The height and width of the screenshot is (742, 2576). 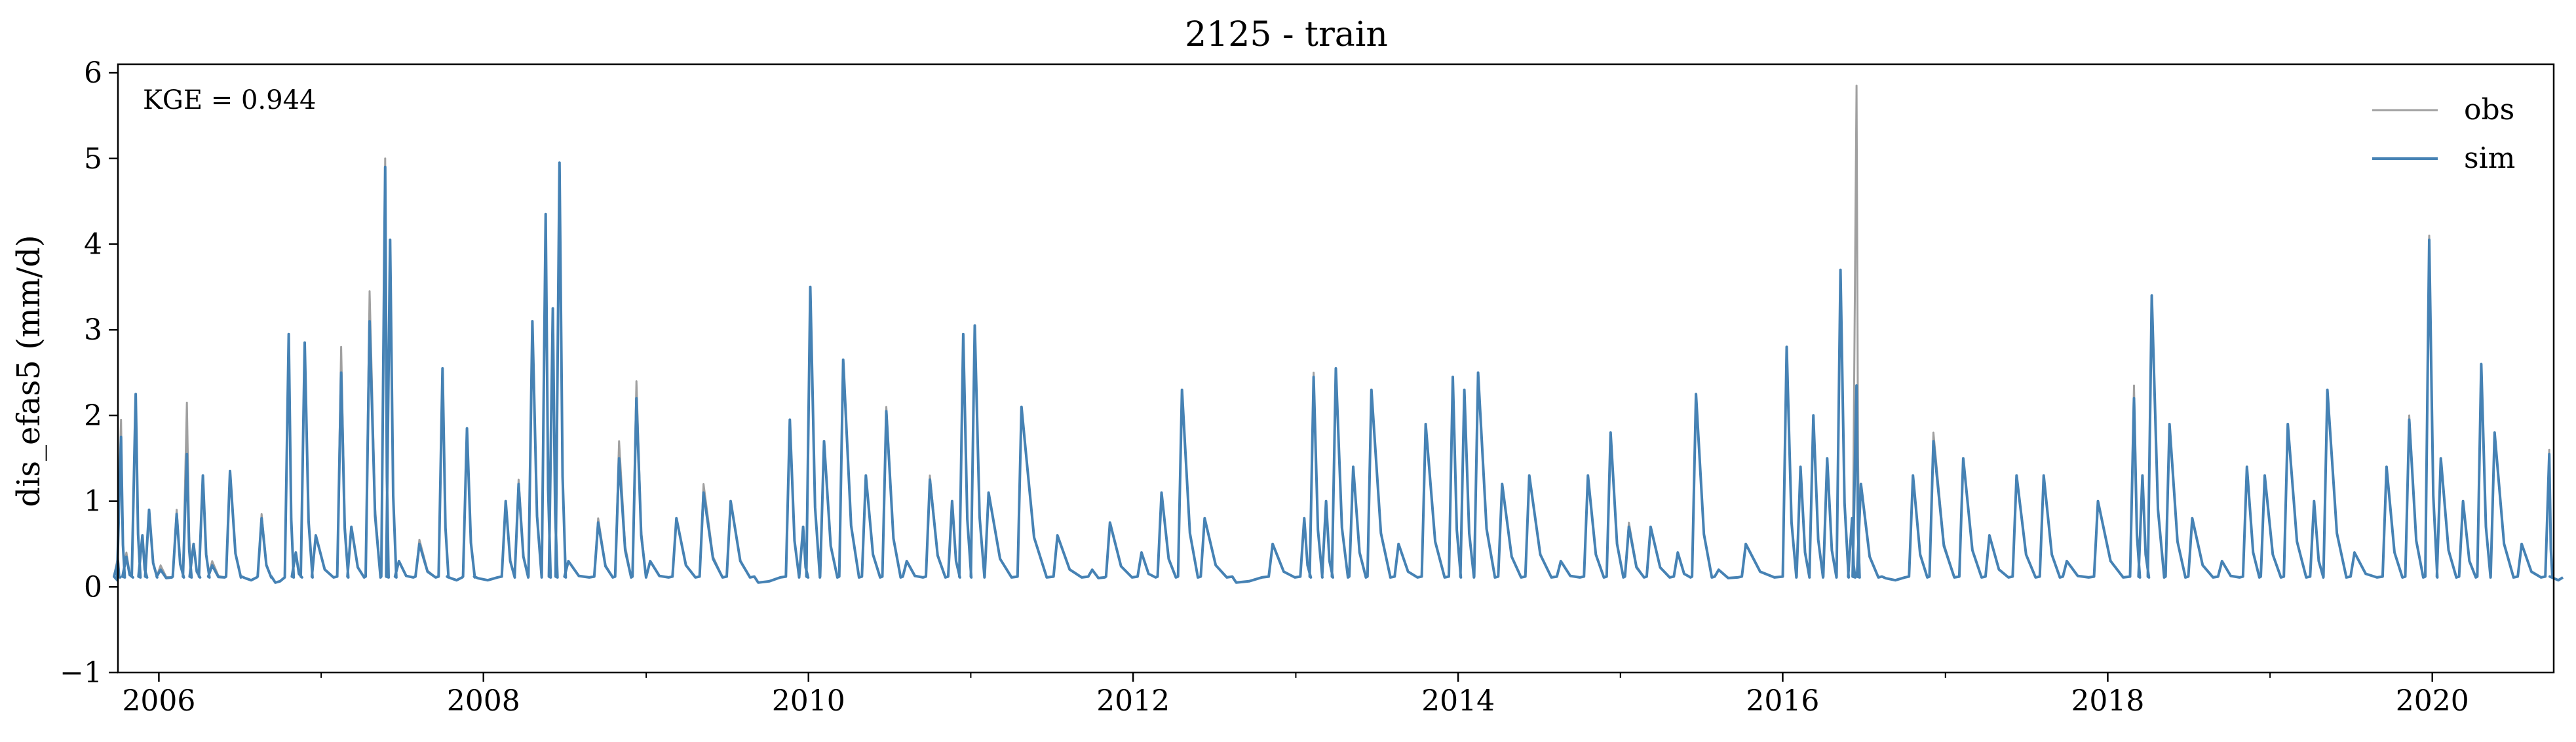 What do you see at coordinates (1782, 701) in the screenshot?
I see `x-tick-label: 2016` at bounding box center [1782, 701].